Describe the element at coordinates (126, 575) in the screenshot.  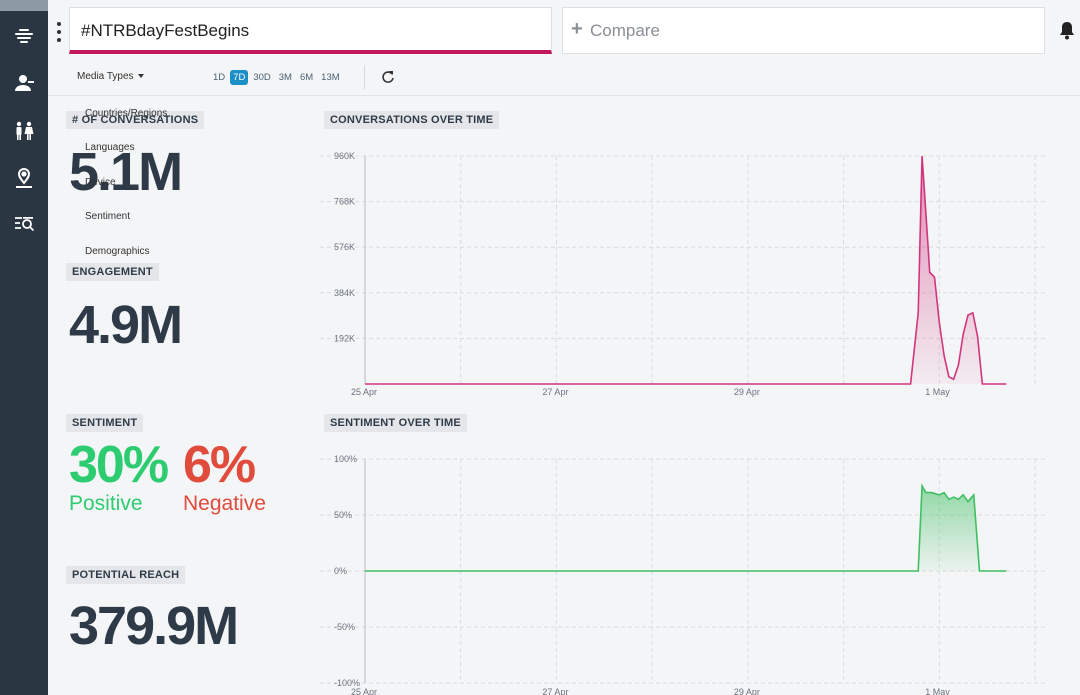
I see `reach-label: POTENTIAL REACH` at that location.